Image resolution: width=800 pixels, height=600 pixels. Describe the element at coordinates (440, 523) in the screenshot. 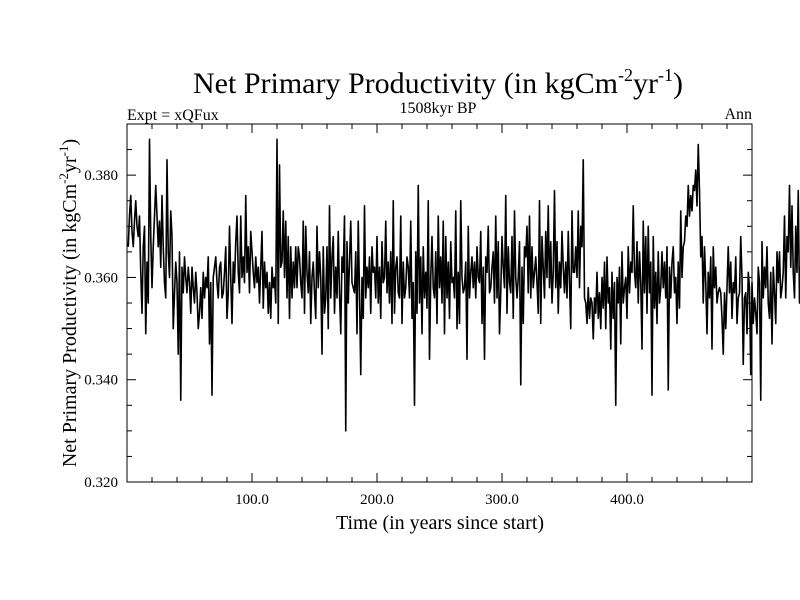

I see `x-axis-label: Time (in years since start)` at that location.